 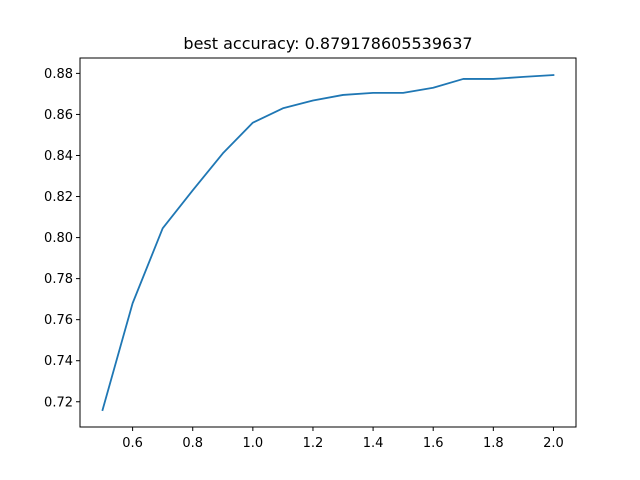 What do you see at coordinates (313, 443) in the screenshot?
I see `x-tick-label: 1.2` at bounding box center [313, 443].